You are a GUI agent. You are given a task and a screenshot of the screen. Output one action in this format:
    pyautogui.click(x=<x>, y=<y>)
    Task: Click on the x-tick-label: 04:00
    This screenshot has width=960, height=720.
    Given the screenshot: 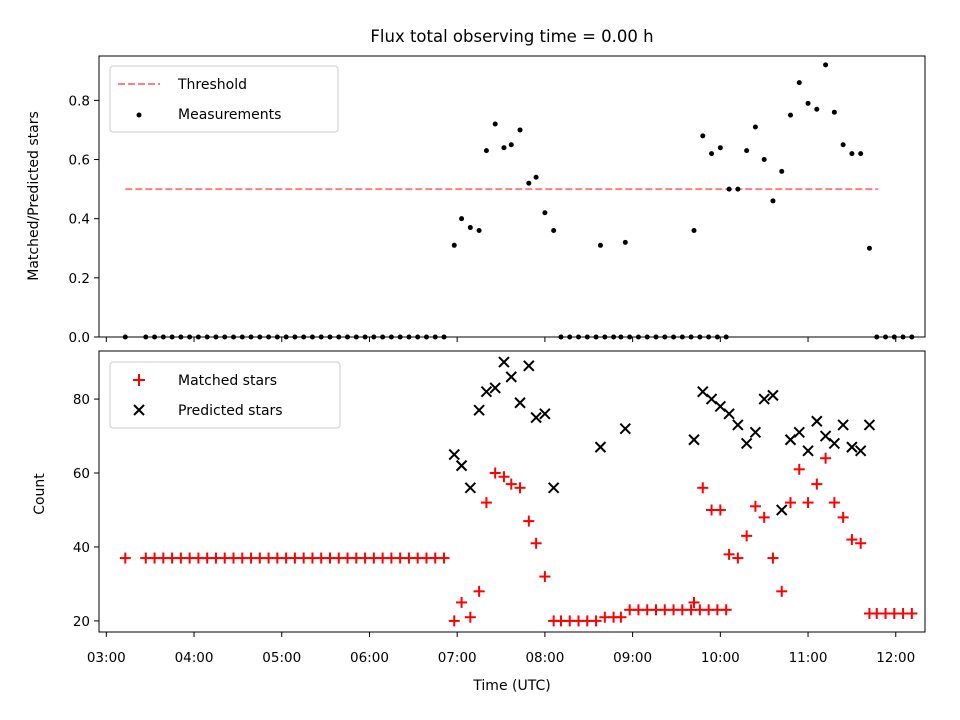 What is the action you would take?
    pyautogui.click(x=194, y=658)
    